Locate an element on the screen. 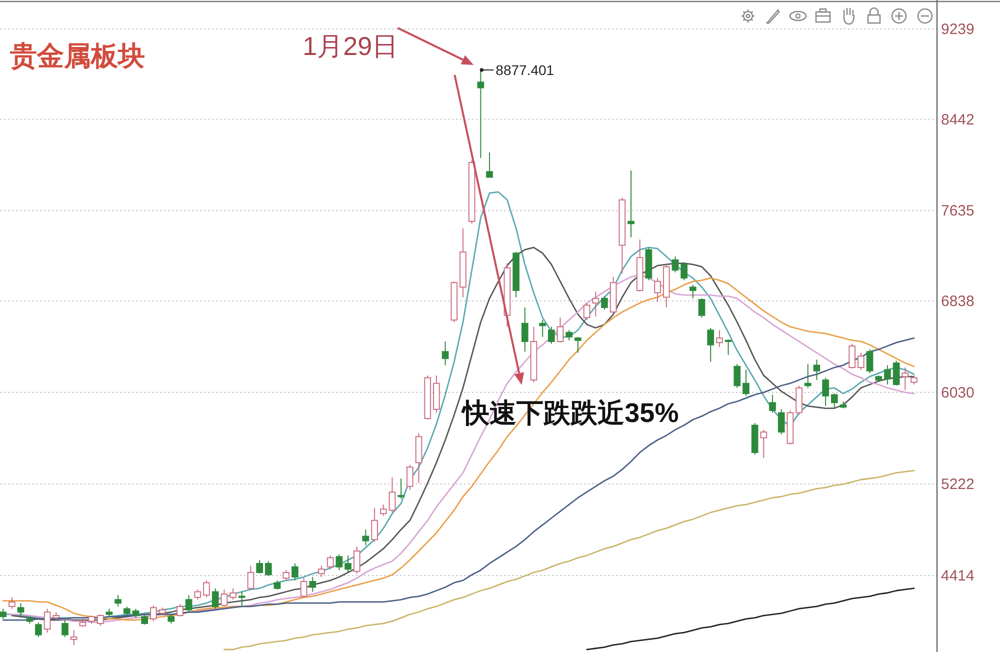 The width and height of the screenshot is (1000, 652). y-tick-label: 6838 is located at coordinates (957, 301).